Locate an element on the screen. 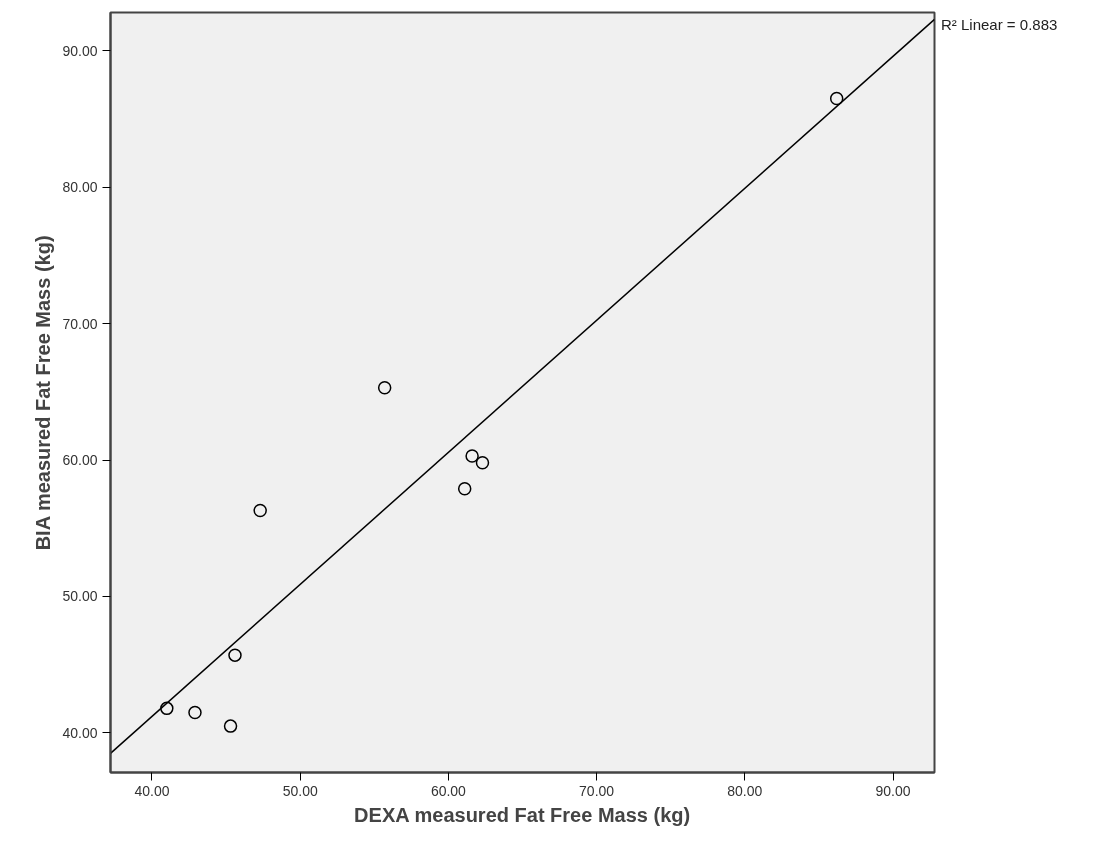  x-tick-label: 70.00 is located at coordinates (597, 790).